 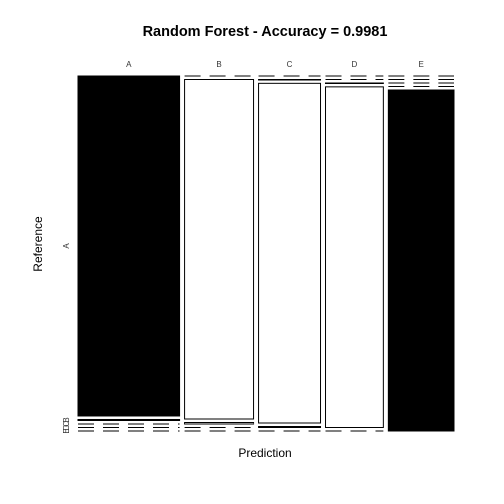 What do you see at coordinates (129, 246) in the screenshot?
I see `tile-a-a` at bounding box center [129, 246].